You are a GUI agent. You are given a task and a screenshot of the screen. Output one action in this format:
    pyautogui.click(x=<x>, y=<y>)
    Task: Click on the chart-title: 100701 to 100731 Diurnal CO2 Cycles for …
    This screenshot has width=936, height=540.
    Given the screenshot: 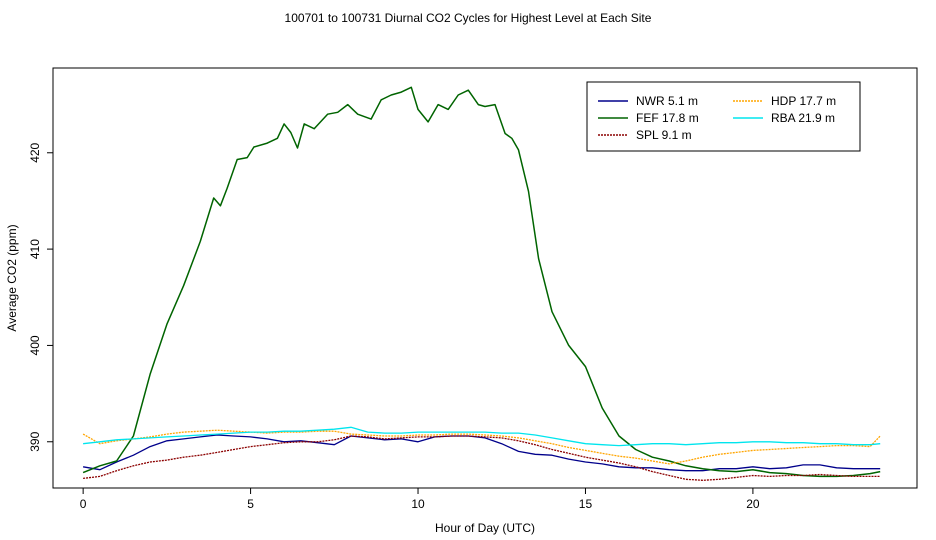 What is the action you would take?
    pyautogui.click(x=468, y=18)
    